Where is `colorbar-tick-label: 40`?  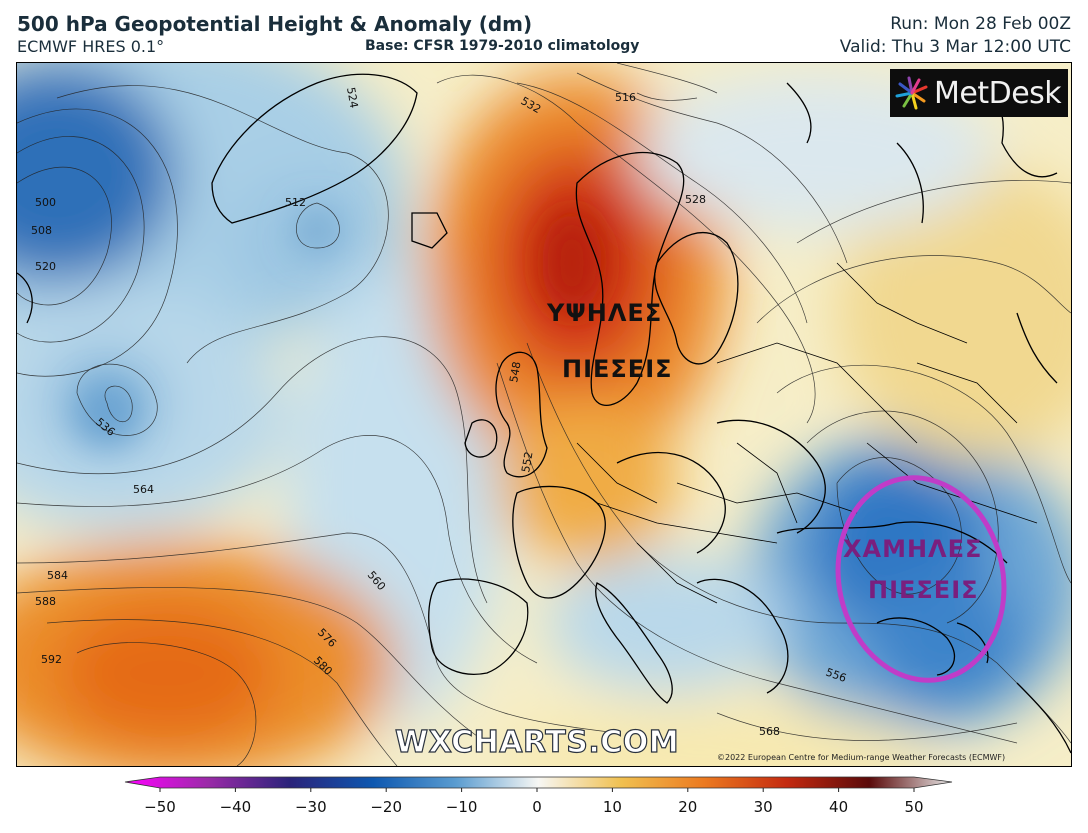 colorbar-tick-label: 40 is located at coordinates (838, 807).